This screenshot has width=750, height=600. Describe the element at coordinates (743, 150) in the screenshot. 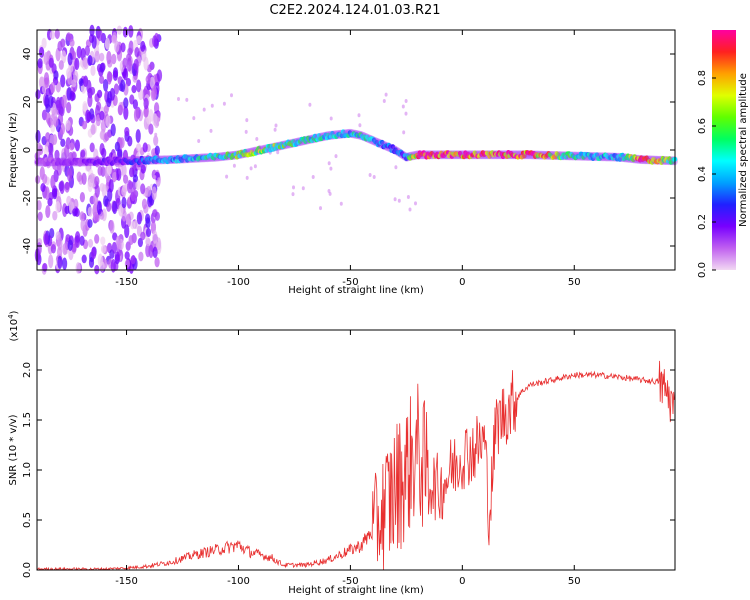

I see `colorbar-label: Normalized spectral amplitude` at that location.